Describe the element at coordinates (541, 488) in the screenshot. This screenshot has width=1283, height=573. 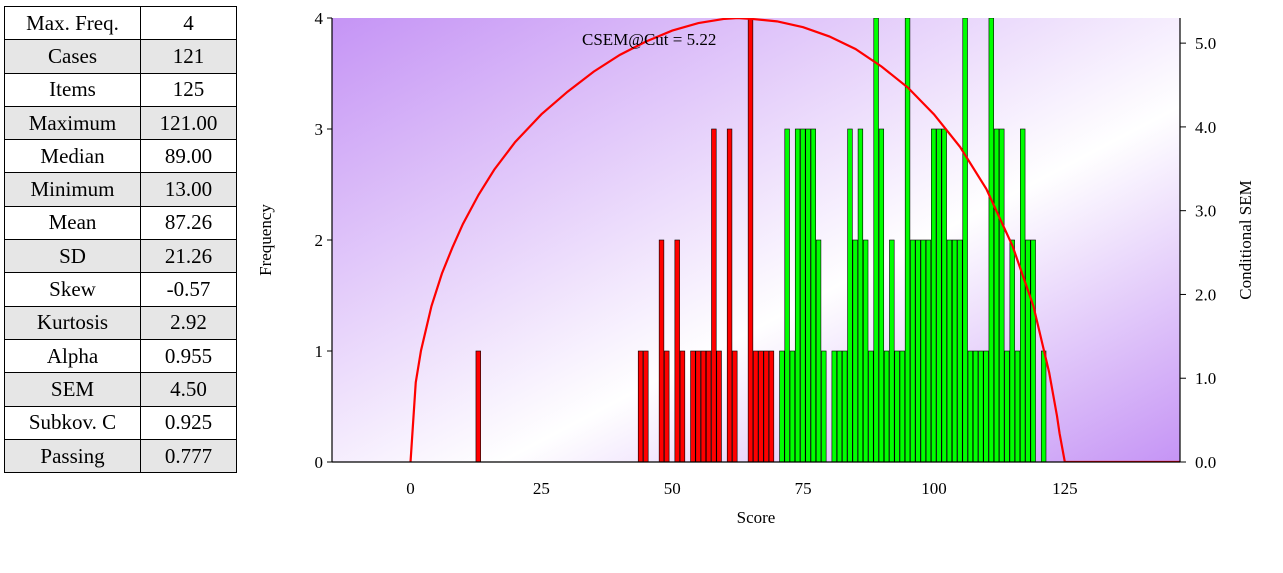
I see `x-tick-label: 25` at that location.